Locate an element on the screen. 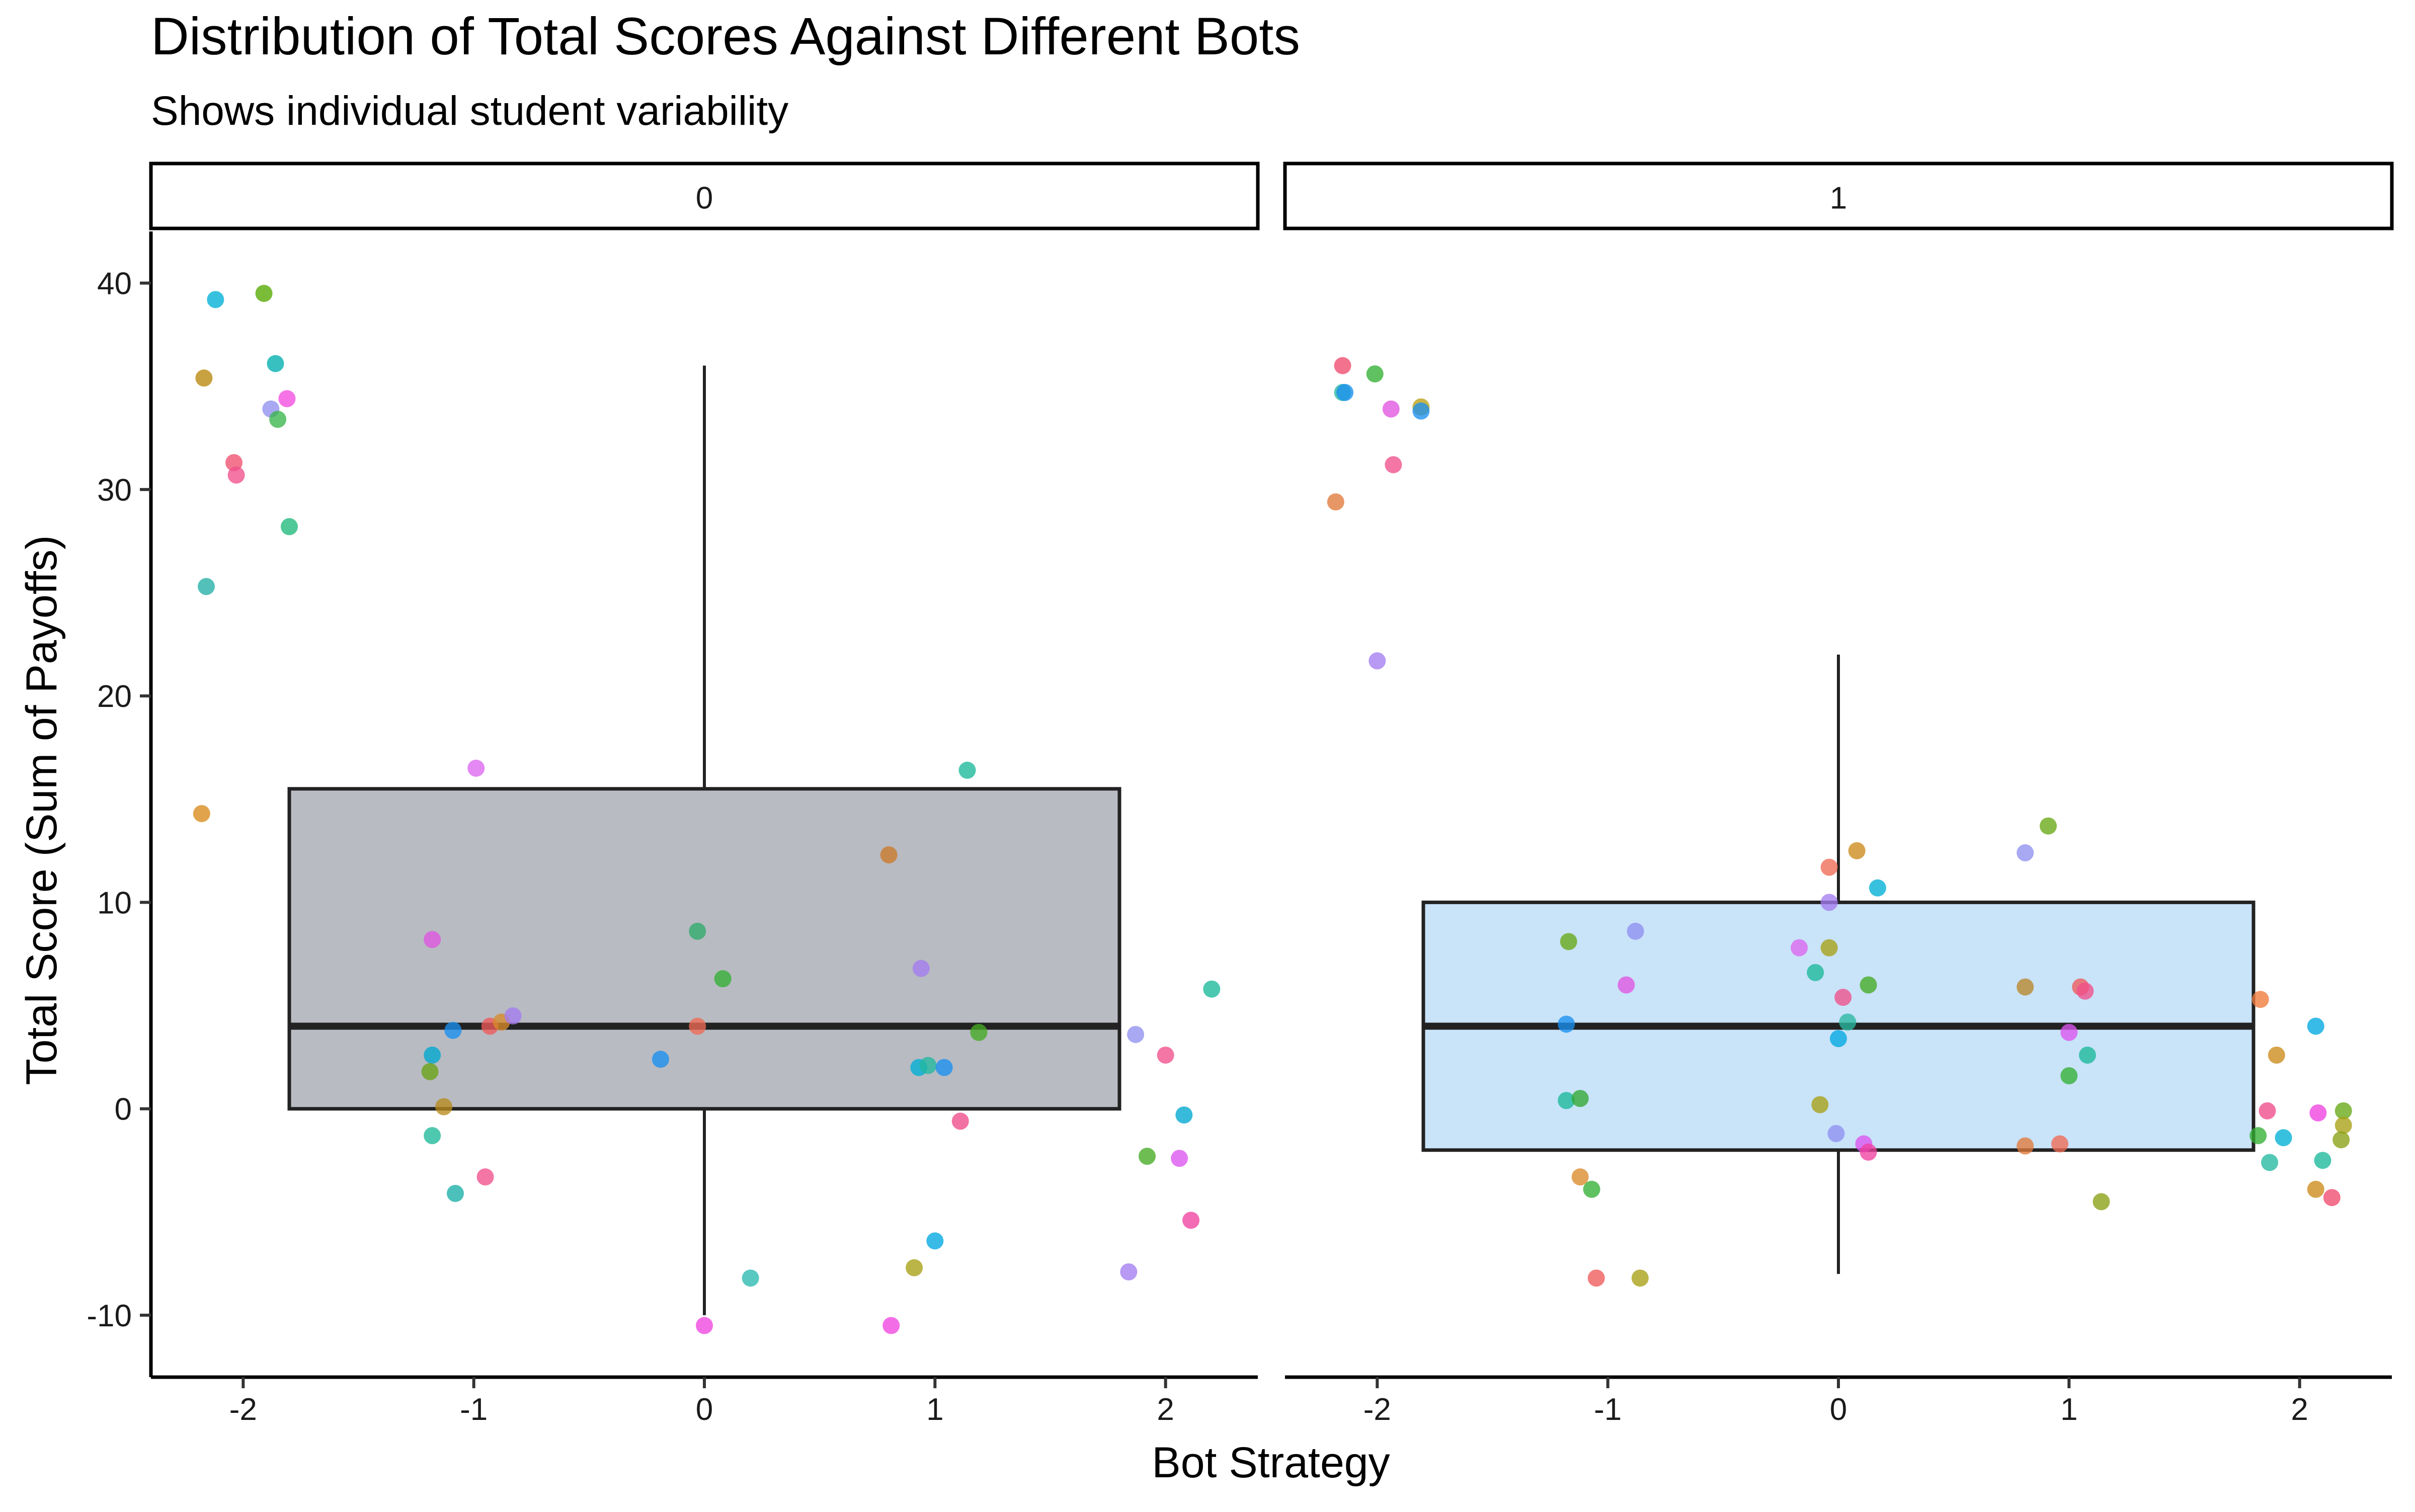  y-tick-label: 0 is located at coordinates (124, 1110).